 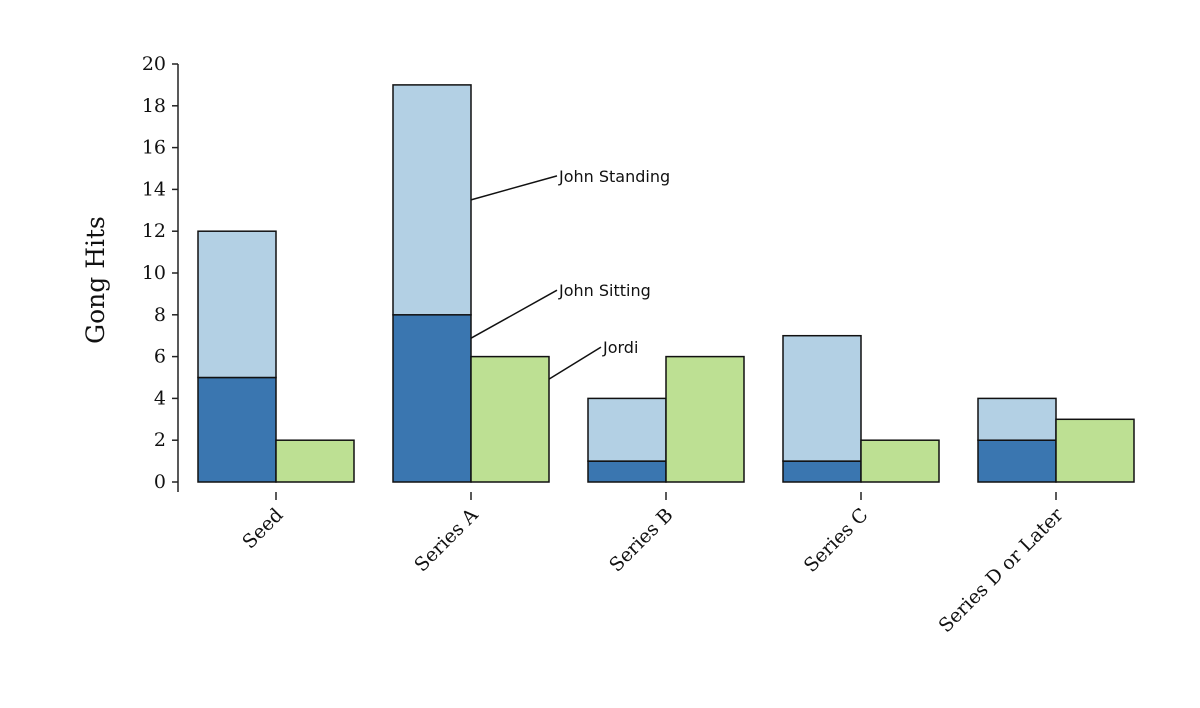 What do you see at coordinates (154, 64) in the screenshot?
I see `y-tick-label: 20` at bounding box center [154, 64].